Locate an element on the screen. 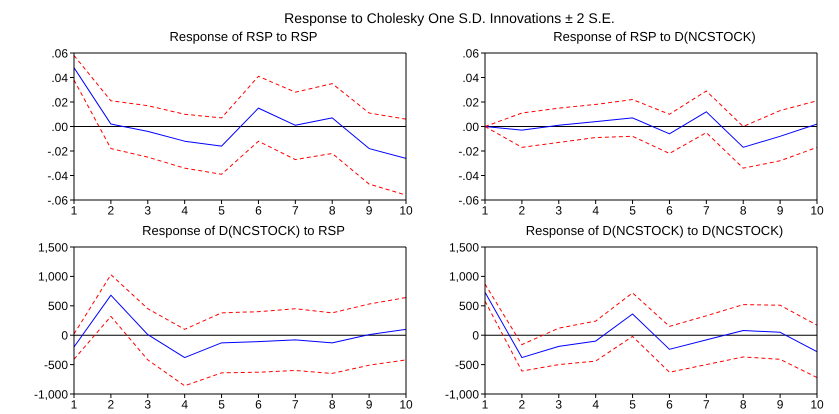  chart-title: Response of D(NCSTOCK) to RSP is located at coordinates (243, 231).